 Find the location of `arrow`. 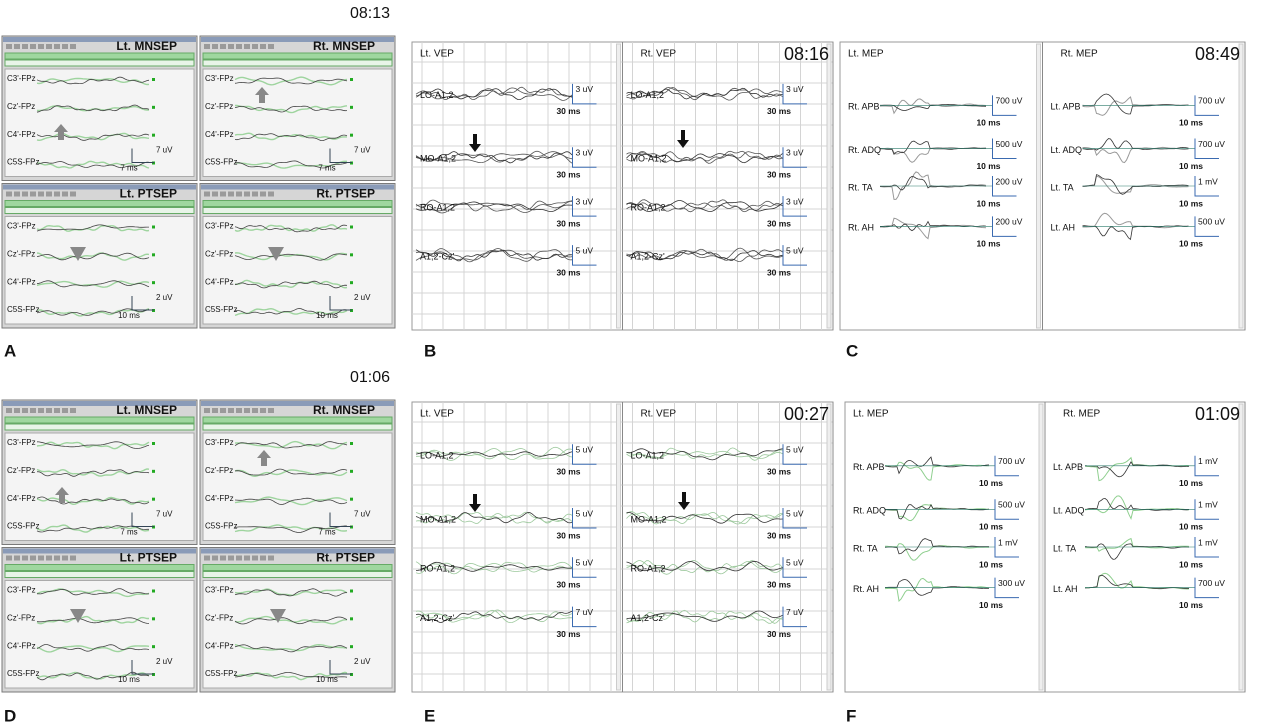

arrow is located at coordinates (683, 139).